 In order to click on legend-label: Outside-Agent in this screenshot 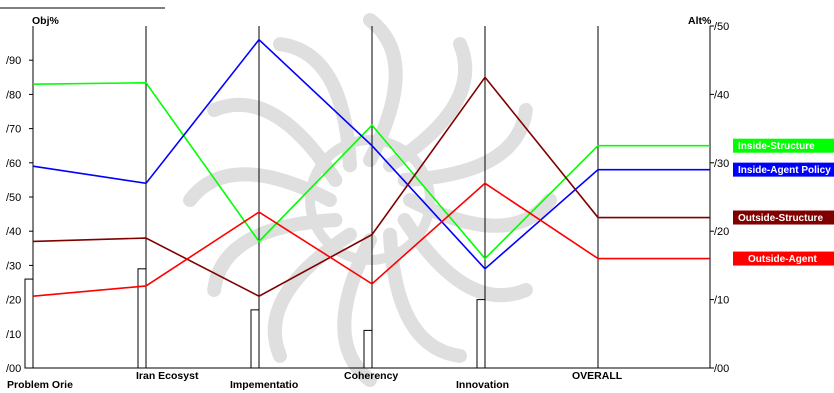, I will do `click(783, 259)`.